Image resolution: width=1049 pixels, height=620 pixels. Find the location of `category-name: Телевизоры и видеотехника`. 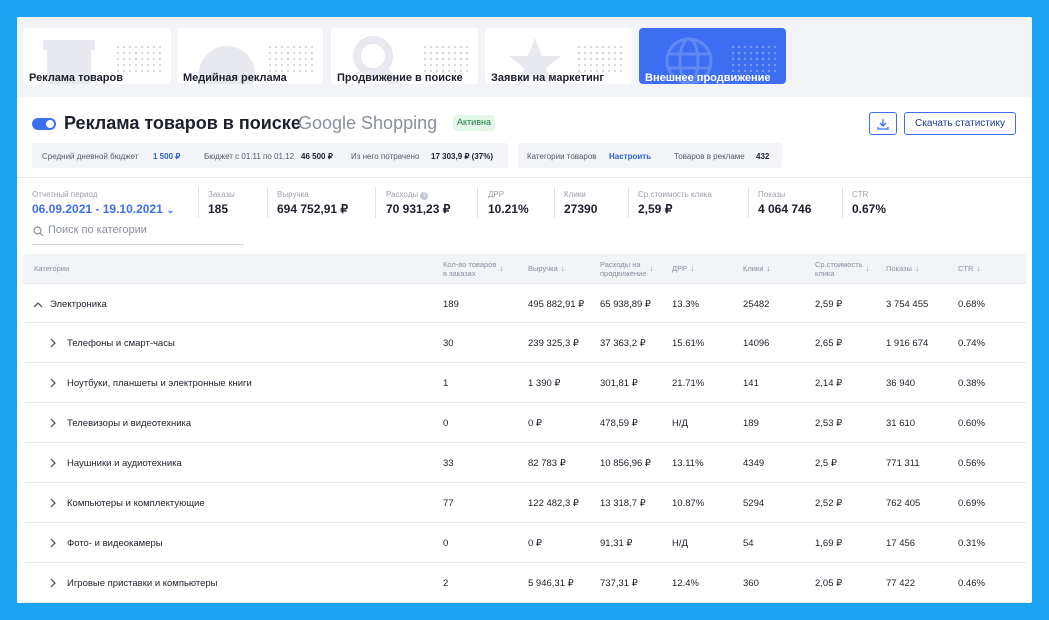

category-name: Телевизоры и видеотехника is located at coordinates (129, 423).